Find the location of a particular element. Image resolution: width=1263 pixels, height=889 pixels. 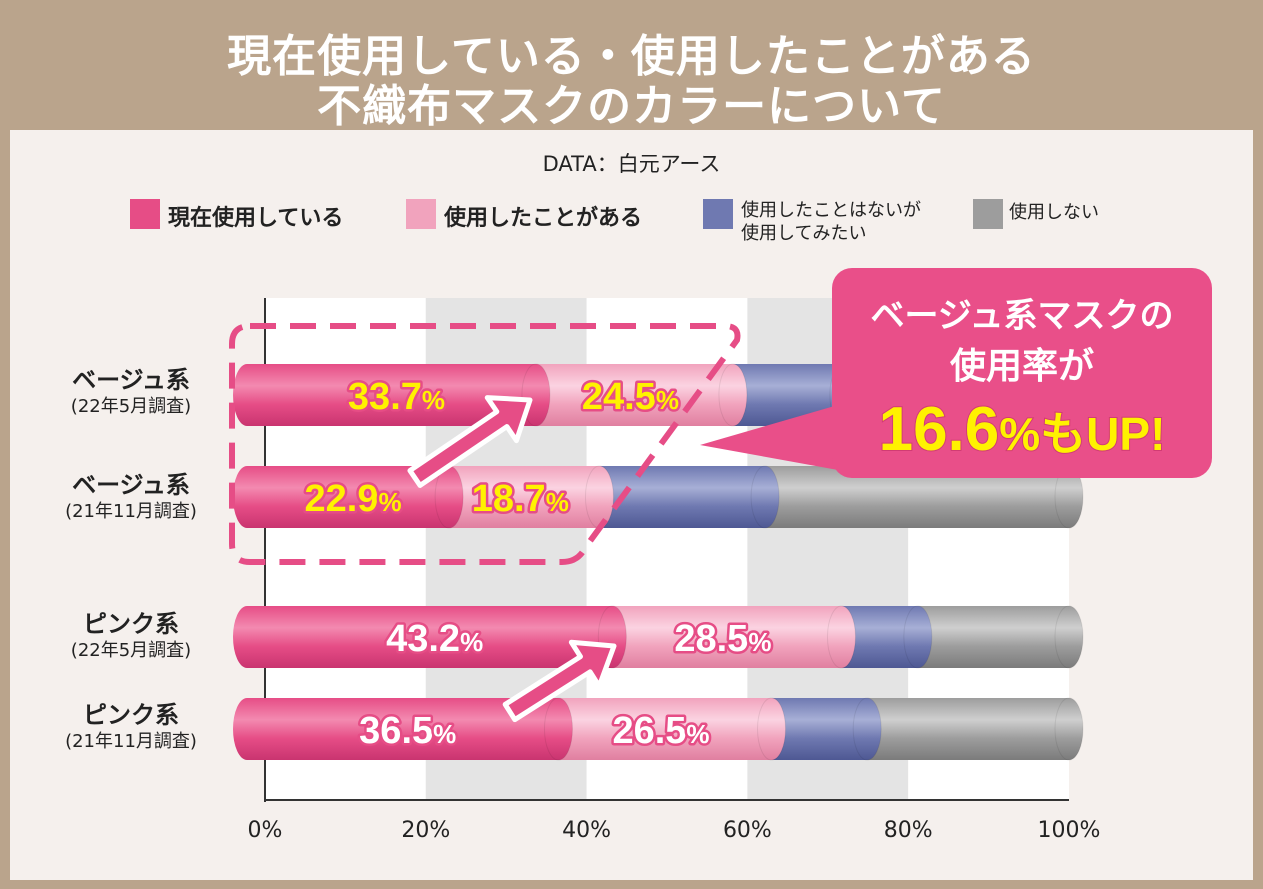

legend-swatch-never is located at coordinates (988, 214).